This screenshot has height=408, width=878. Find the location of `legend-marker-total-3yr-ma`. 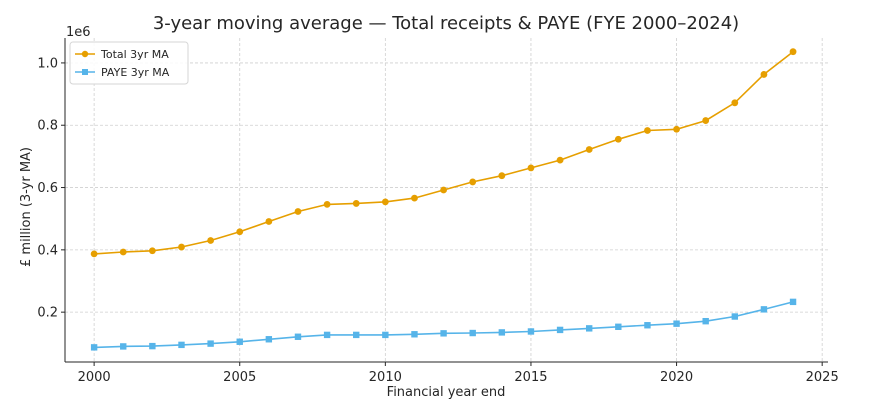

legend-marker-total-3yr-ma is located at coordinates (85, 54).